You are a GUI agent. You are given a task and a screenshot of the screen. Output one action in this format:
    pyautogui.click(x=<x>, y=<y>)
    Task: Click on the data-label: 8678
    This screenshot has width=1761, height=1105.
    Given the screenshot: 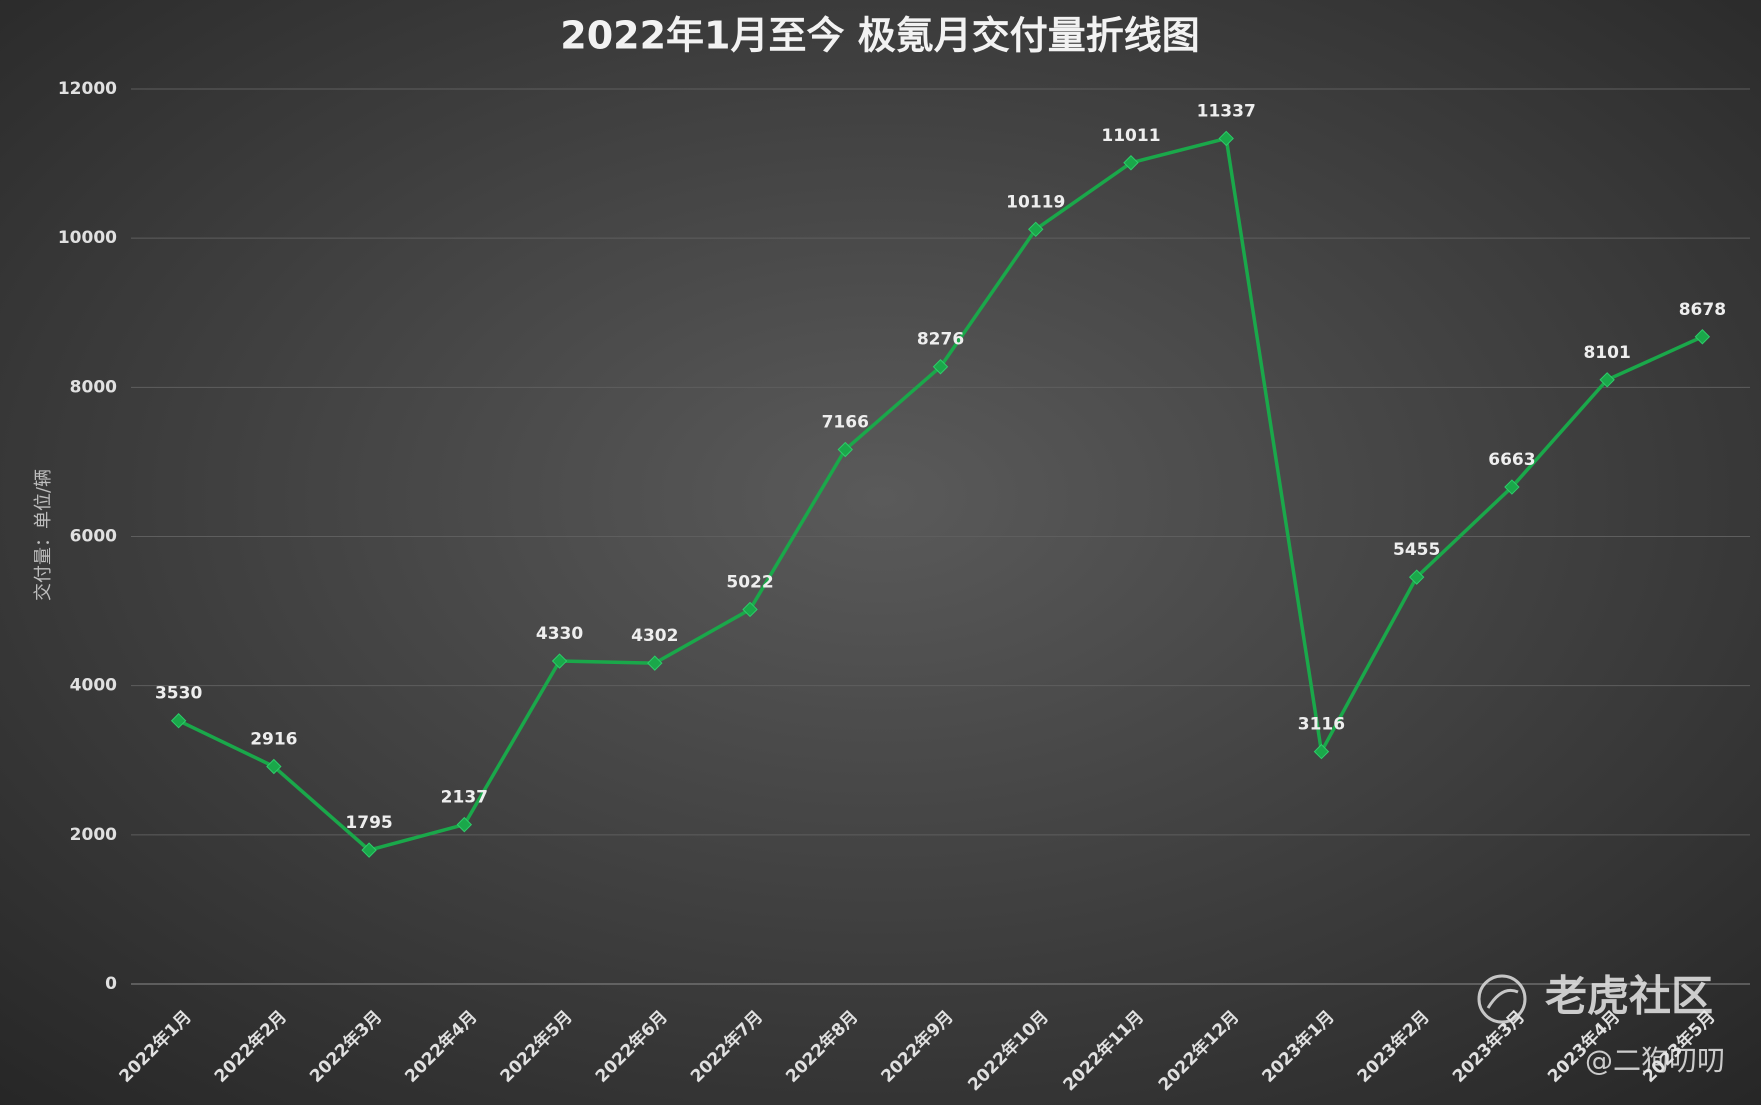 What is the action you would take?
    pyautogui.click(x=1702, y=310)
    